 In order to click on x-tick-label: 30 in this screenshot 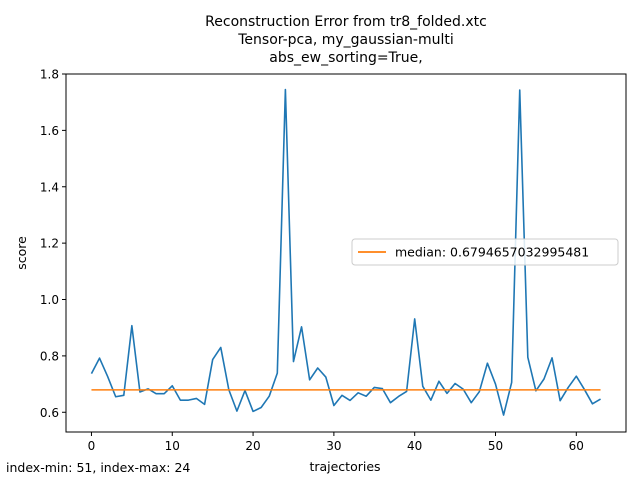, I will do `click(333, 446)`.